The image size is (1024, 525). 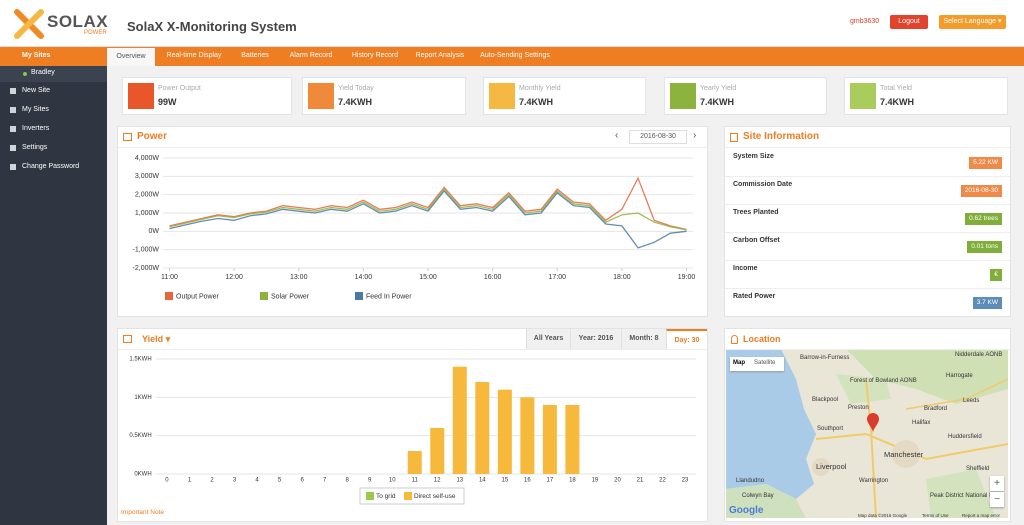 I want to click on info-label: Carbon Offset, so click(x=756, y=240).